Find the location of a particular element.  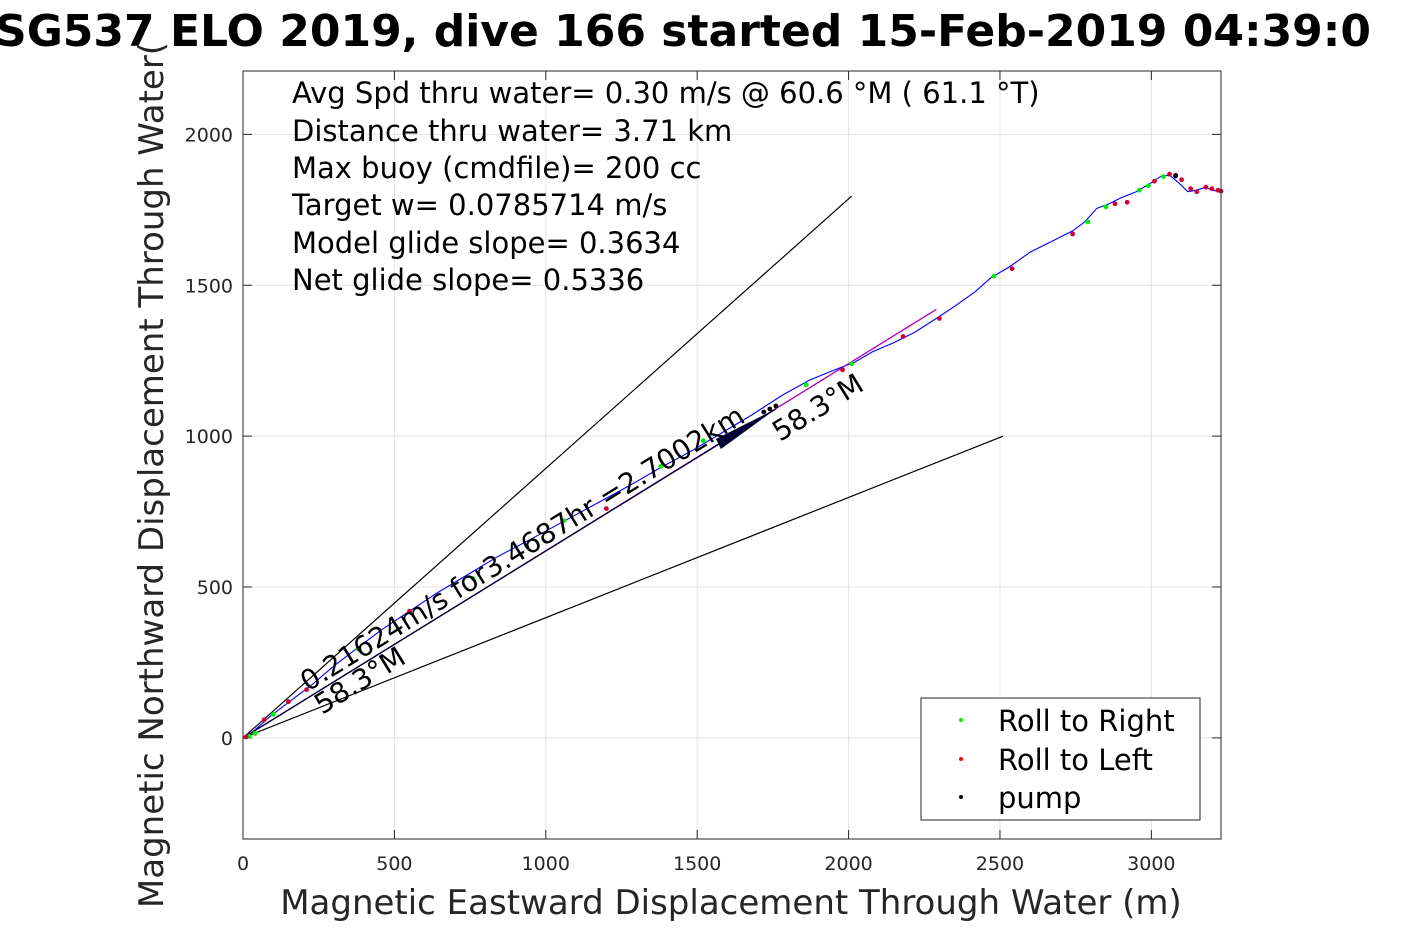

current-vector-arrowhead is located at coordinates (745, 428).